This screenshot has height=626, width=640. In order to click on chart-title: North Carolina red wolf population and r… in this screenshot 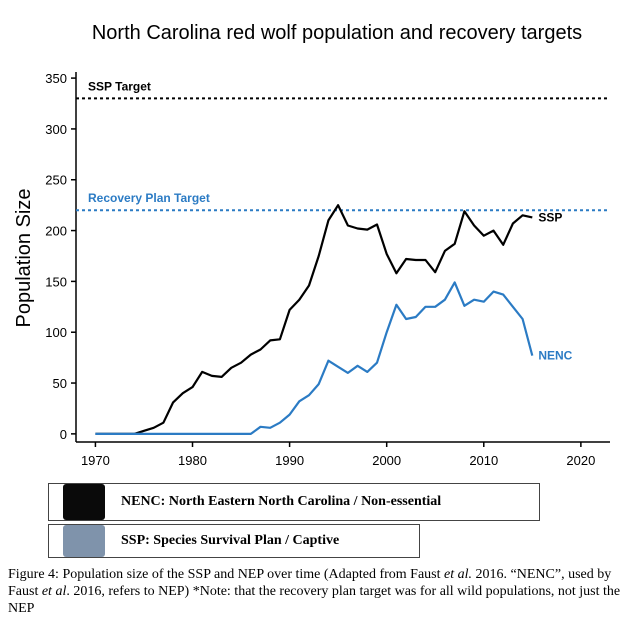, I will do `click(337, 33)`.